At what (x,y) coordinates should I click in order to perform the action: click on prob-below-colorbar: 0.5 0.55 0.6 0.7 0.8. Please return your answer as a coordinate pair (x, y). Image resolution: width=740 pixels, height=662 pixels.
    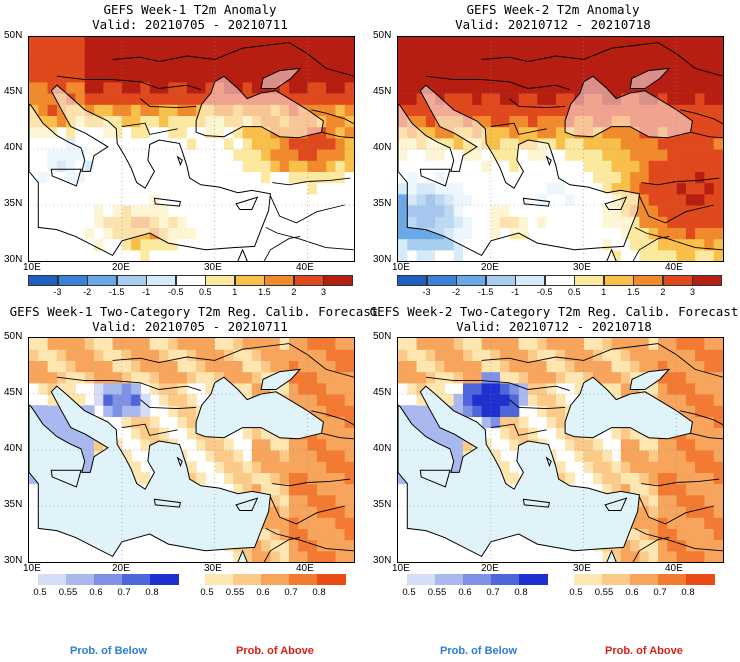
    Looking at the image, I should click on (108, 586).